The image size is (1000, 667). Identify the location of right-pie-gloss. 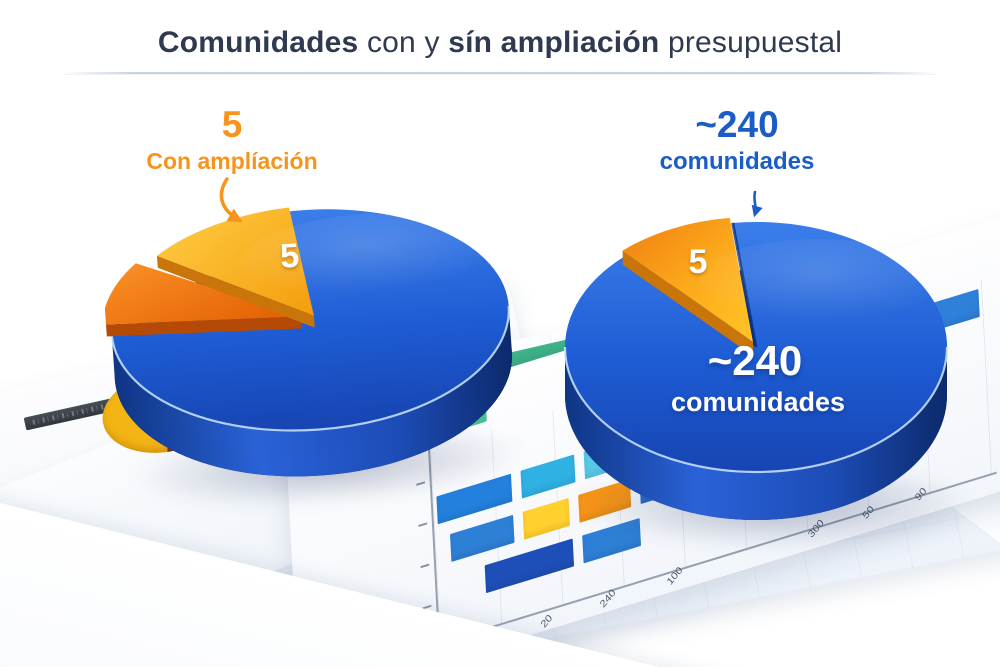
(818, 281).